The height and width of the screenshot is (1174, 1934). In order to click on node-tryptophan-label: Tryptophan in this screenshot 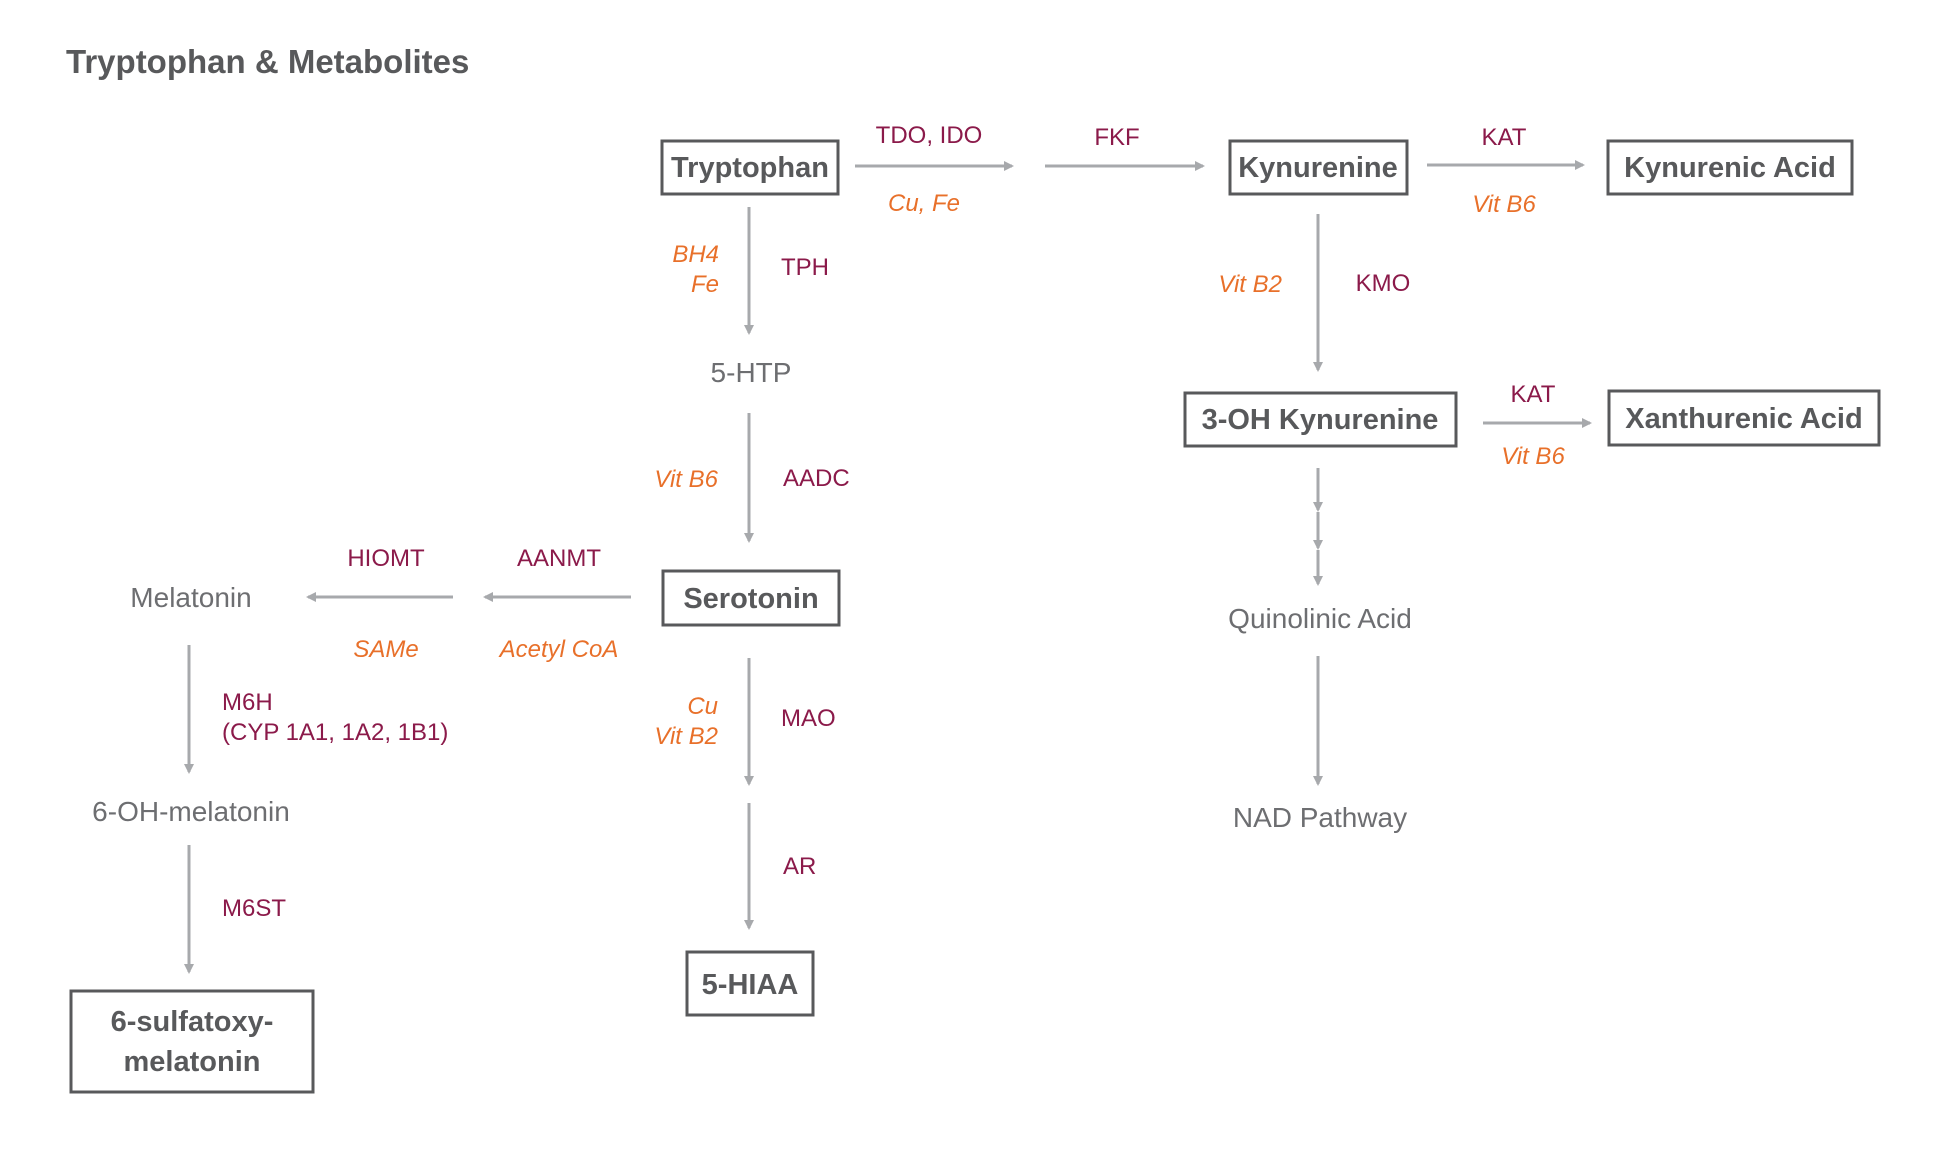, I will do `click(750, 168)`.